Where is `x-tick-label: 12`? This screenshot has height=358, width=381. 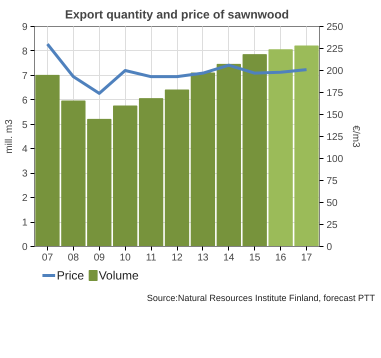
x-tick-label: 12 is located at coordinates (177, 258).